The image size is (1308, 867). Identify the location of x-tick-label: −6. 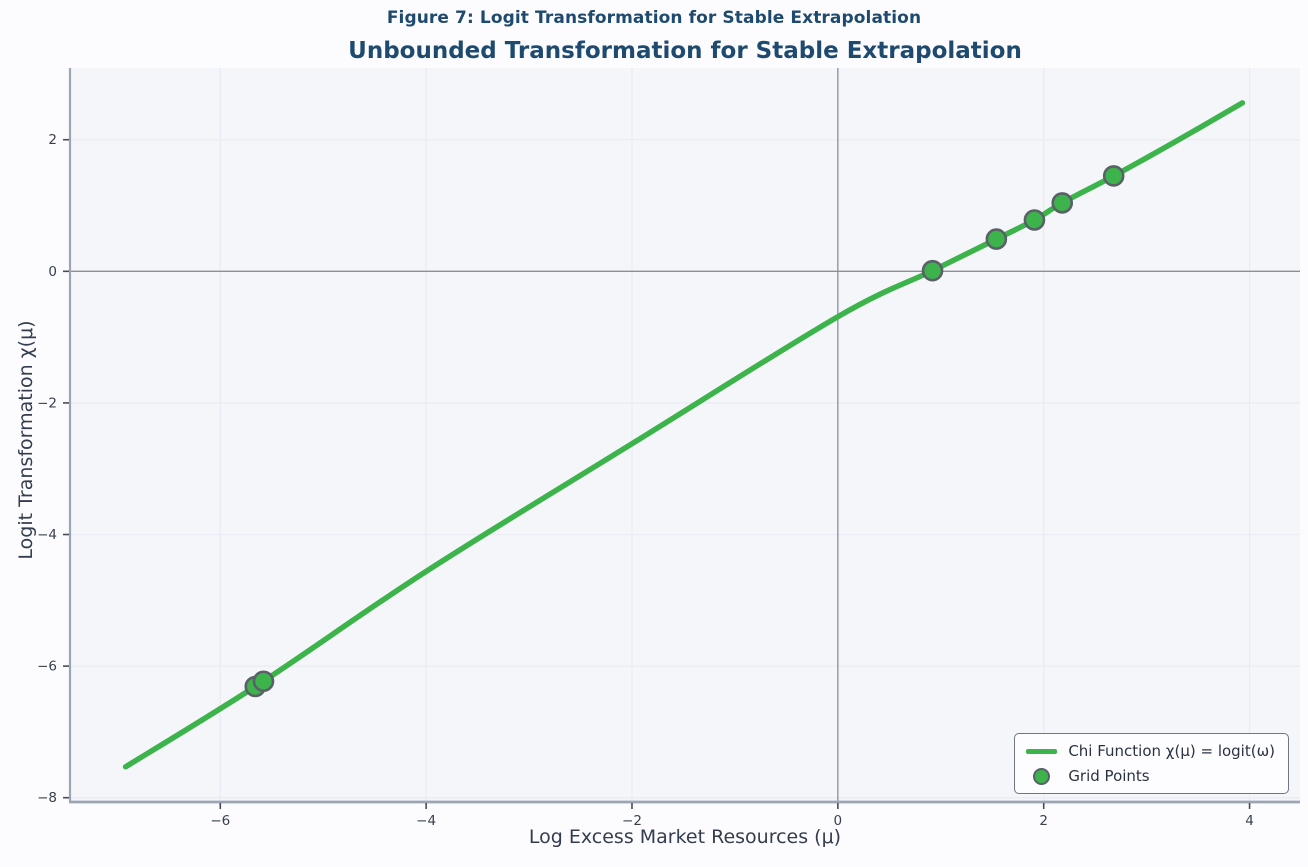
(220, 821).